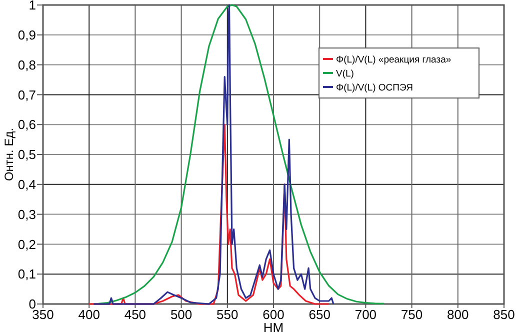 This screenshot has height=333, width=517. Describe the element at coordinates (27, 244) in the screenshot. I see `y-tick-label: 0,2` at that location.